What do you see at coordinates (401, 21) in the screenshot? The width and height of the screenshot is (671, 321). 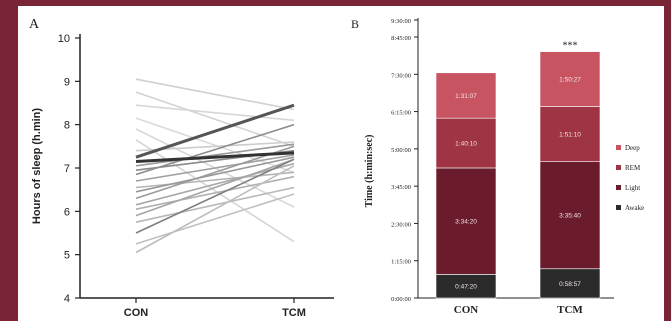 I see `y-tick-label-b: 9:30:00` at bounding box center [401, 21].